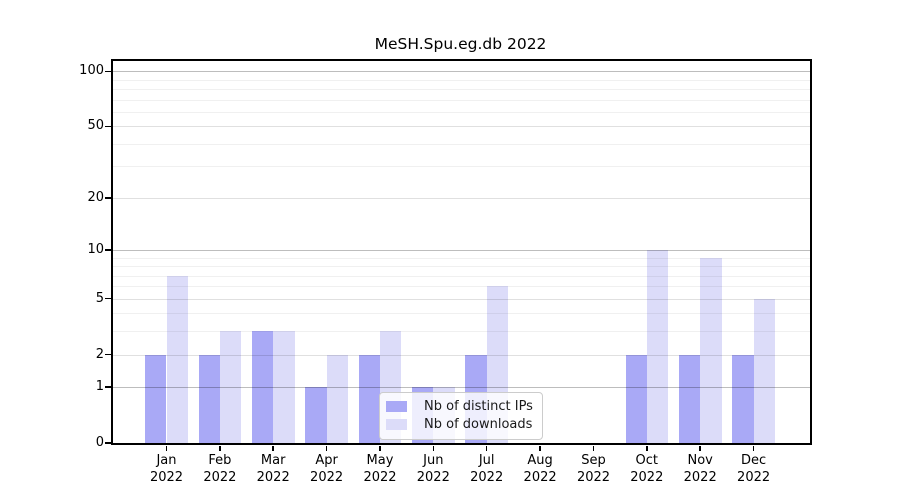 This screenshot has height=500, width=900. Describe the element at coordinates (99, 298) in the screenshot. I see `y-tick-label: 5` at that location.